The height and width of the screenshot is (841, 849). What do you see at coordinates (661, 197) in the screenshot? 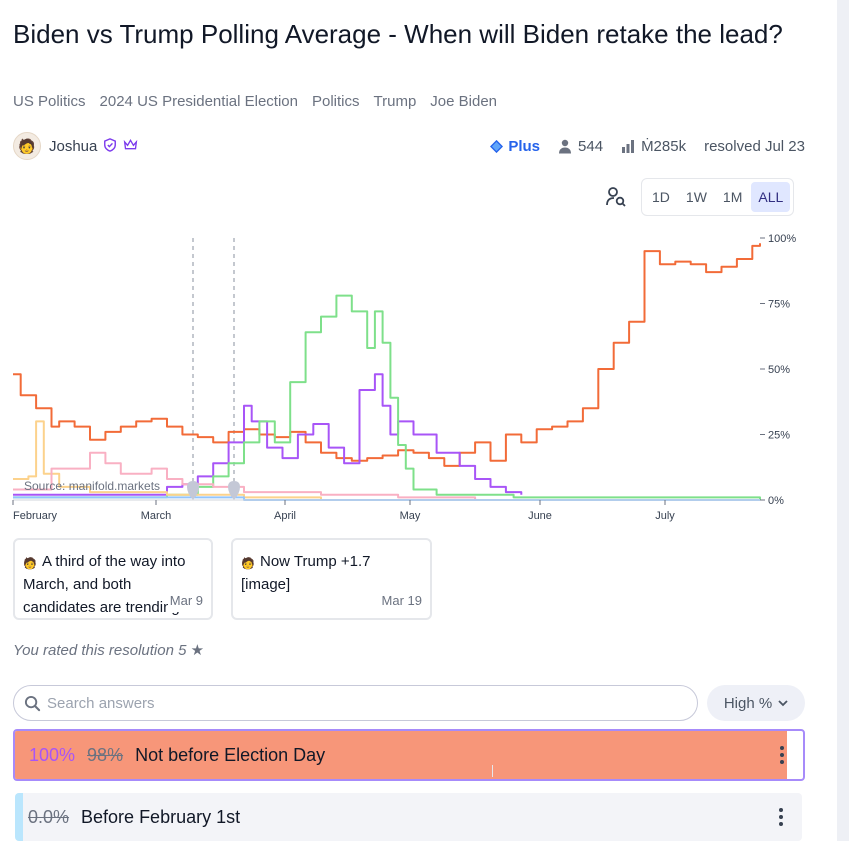
I see `range-1d-button: 1D` at bounding box center [661, 197].